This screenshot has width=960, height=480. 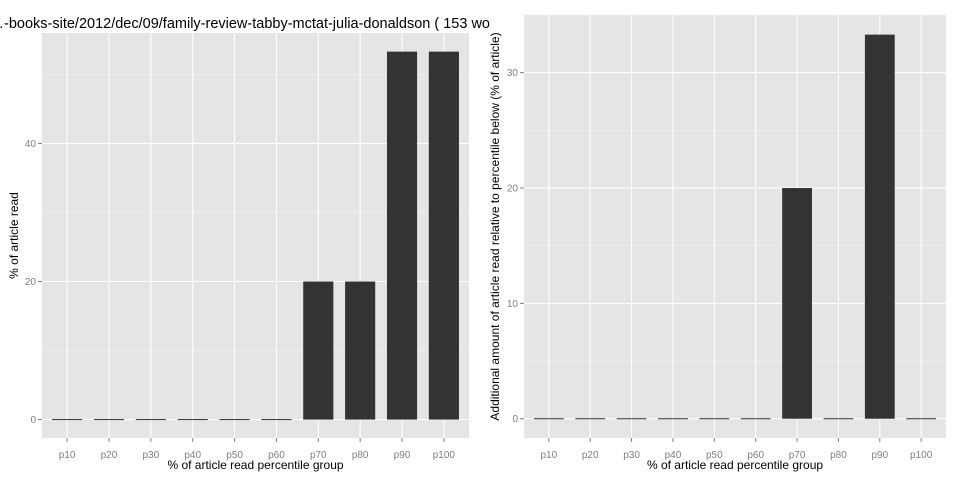 What do you see at coordinates (513, 304) in the screenshot?
I see `y-tick-label: 10` at bounding box center [513, 304].